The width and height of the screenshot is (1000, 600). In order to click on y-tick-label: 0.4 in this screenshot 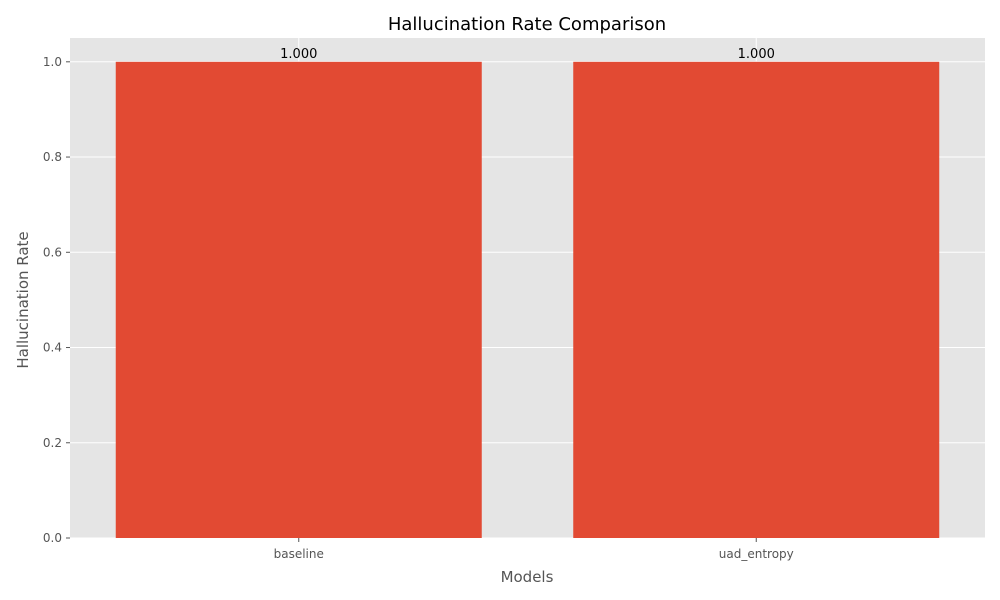, I will do `click(52, 348)`.